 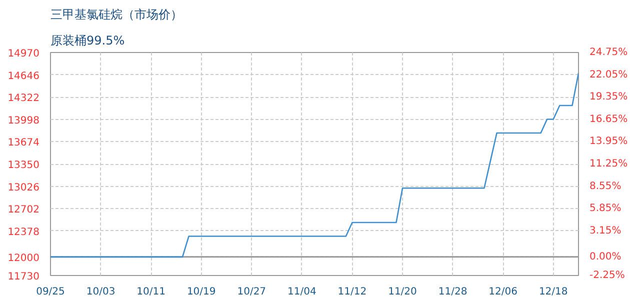 What do you see at coordinates (606, 208) in the screenshot?
I see `y2-tick-label: 5.85%` at bounding box center [606, 208].